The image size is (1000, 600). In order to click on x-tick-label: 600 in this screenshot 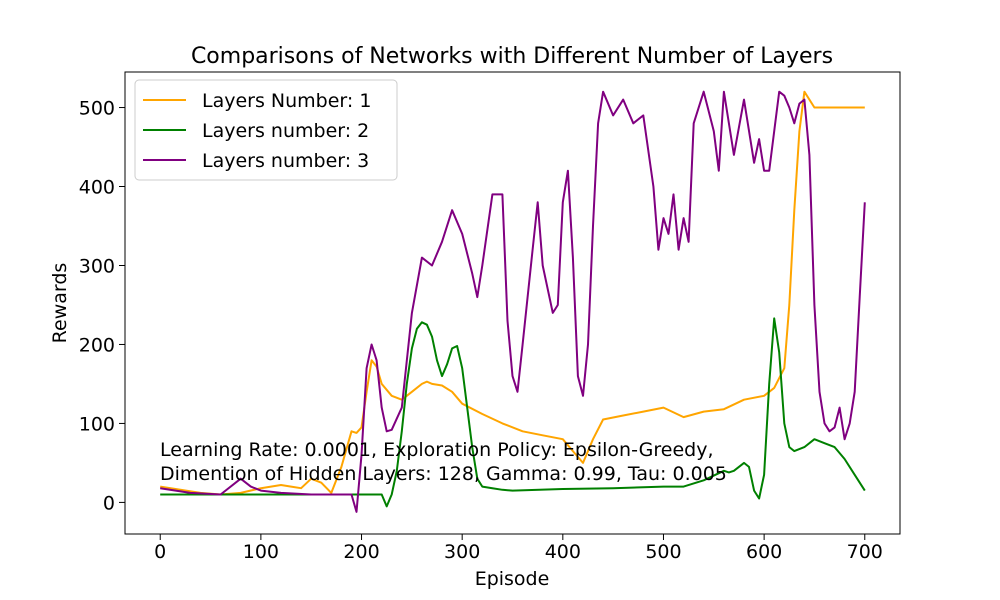, I will do `click(764, 552)`.